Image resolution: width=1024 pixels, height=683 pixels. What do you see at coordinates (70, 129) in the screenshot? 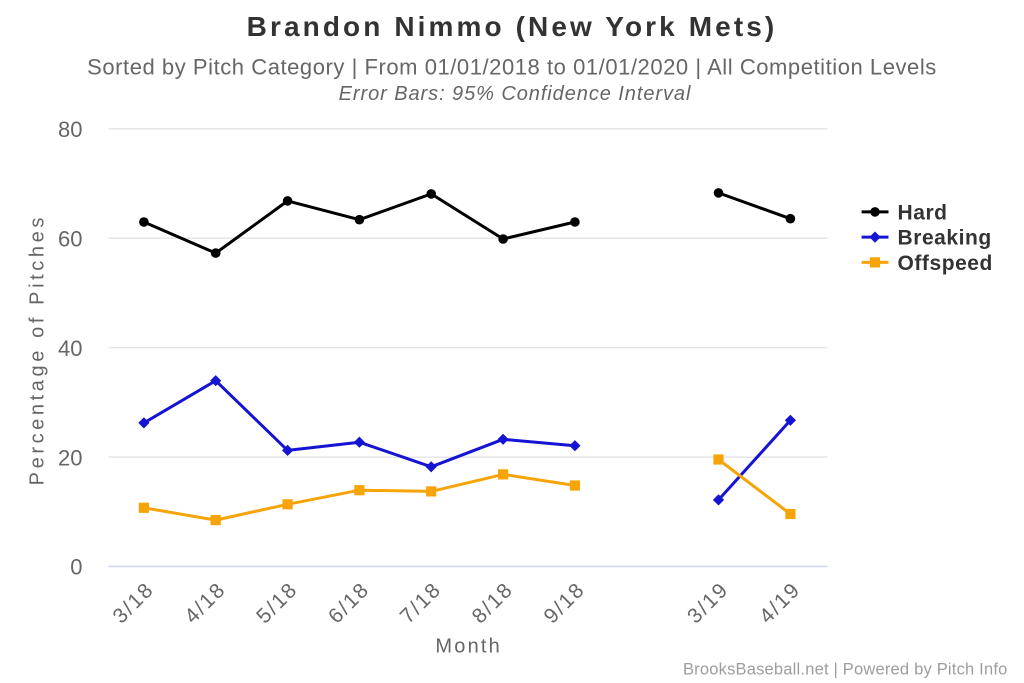
I see `svg-text: 80` at bounding box center [70, 129].